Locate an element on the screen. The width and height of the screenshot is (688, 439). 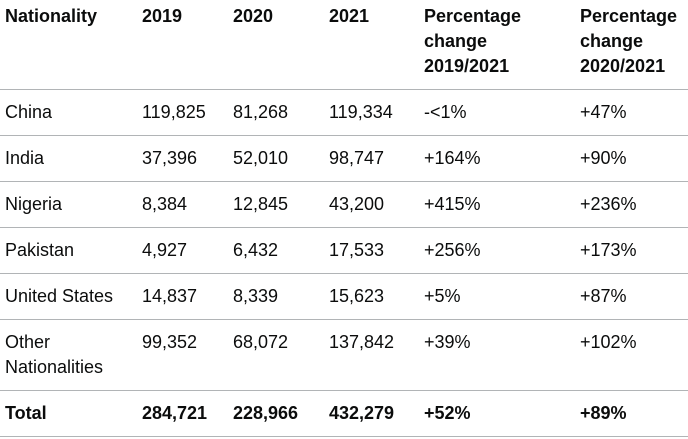
header-2019: 2019 is located at coordinates (182, 45).